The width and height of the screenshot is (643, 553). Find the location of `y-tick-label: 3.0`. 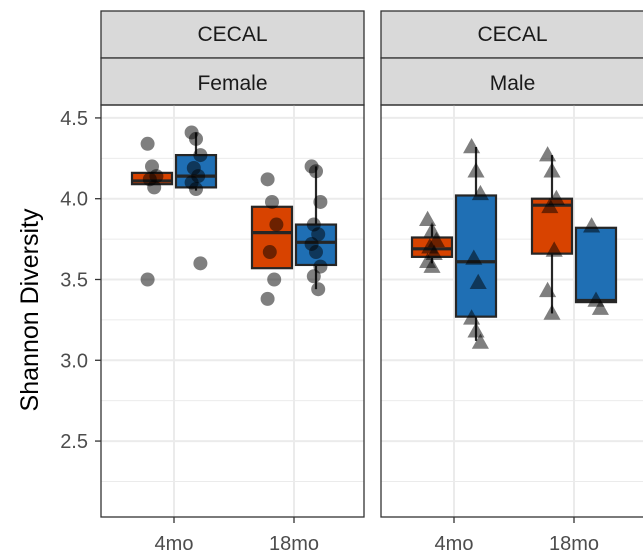

y-tick-label: 3.0 is located at coordinates (74, 361).